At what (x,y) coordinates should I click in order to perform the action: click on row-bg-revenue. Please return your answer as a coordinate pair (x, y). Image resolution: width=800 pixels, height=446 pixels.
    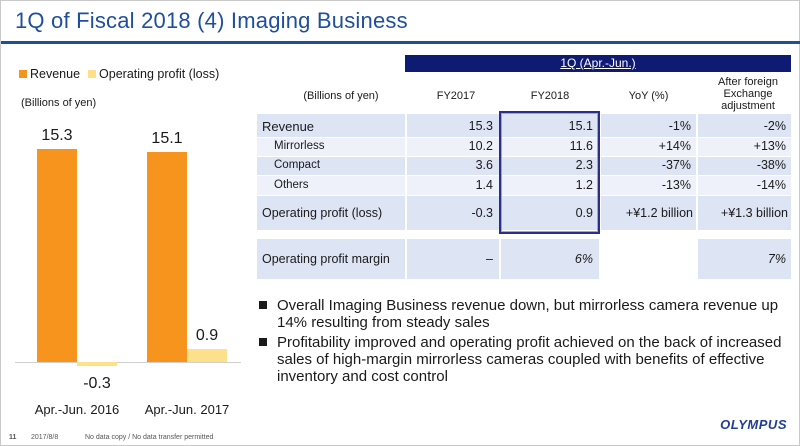
    Looking at the image, I should click on (524, 125).